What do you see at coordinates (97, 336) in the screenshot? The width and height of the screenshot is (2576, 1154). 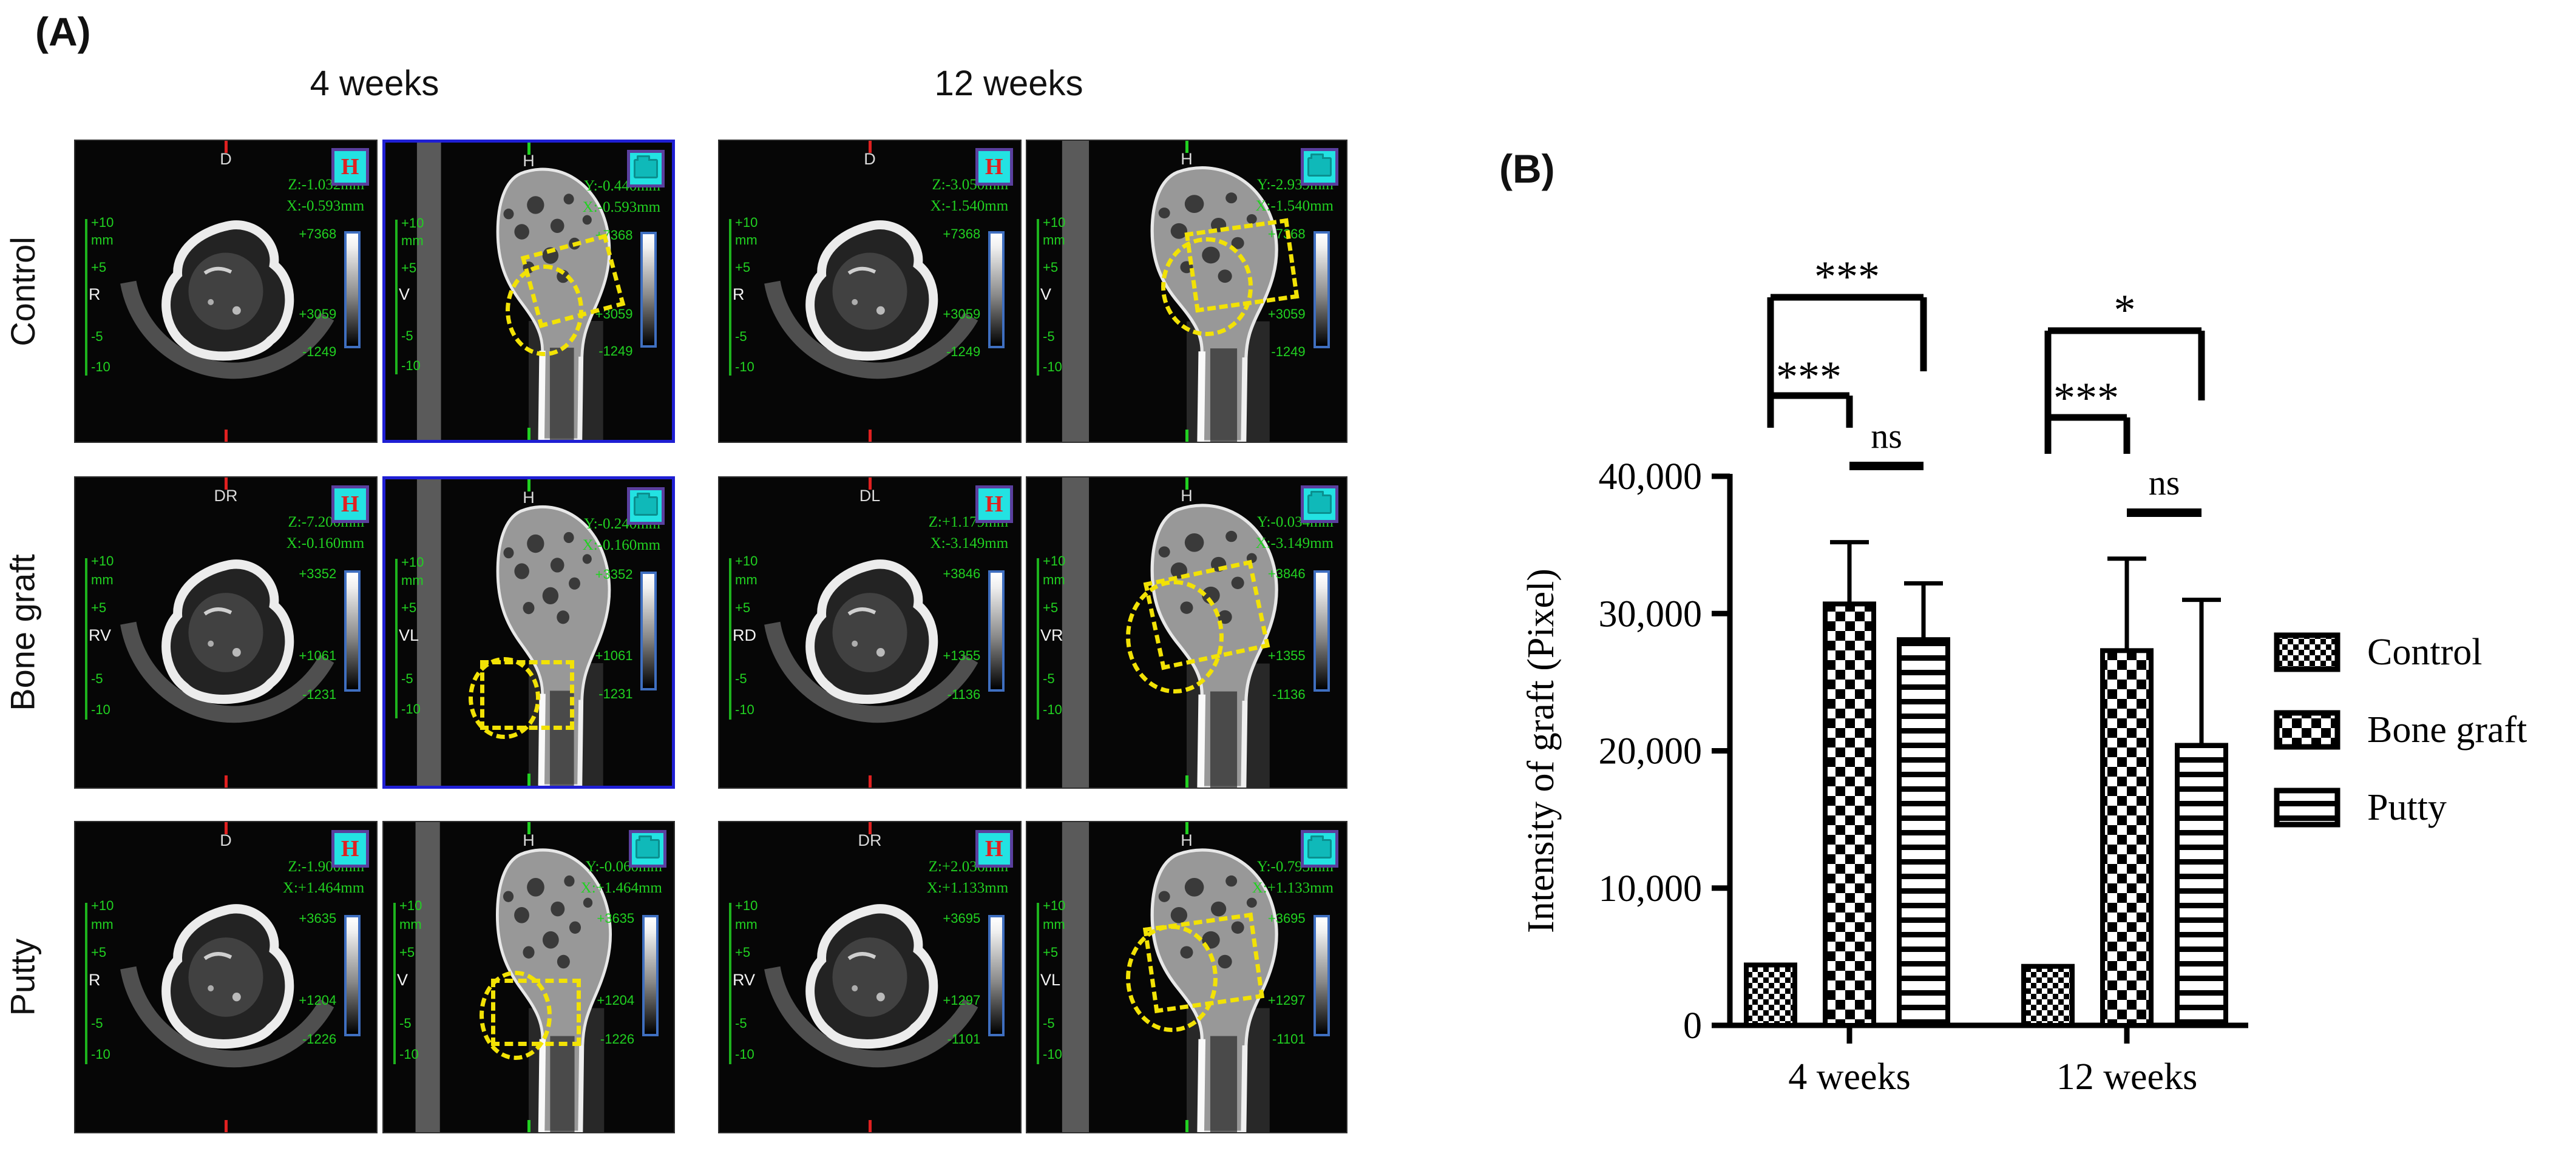 I see `ruler-label: -5` at bounding box center [97, 336].